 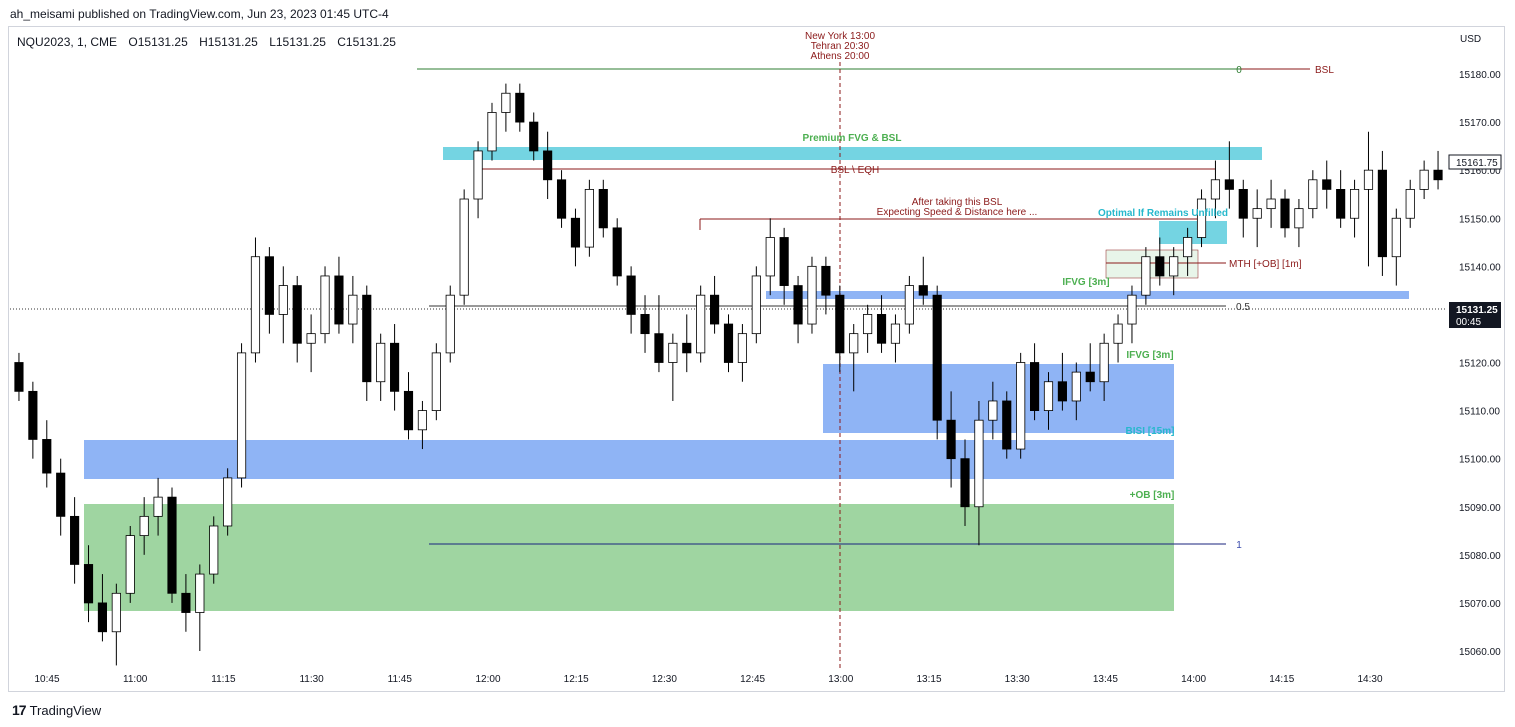 I want to click on y-tick-label: 15070.00, so click(x=1480, y=604).